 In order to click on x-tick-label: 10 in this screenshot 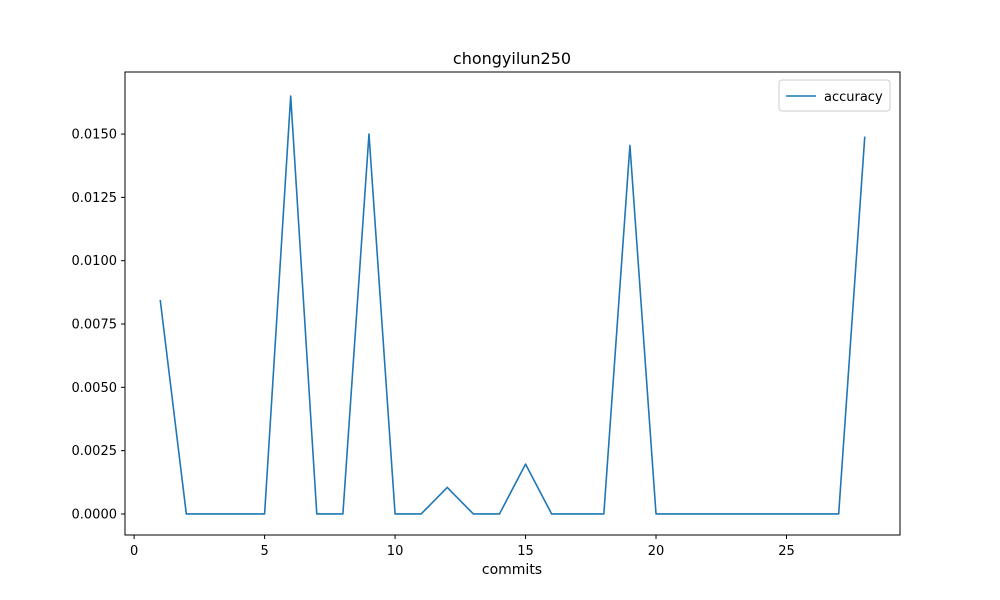, I will do `click(395, 551)`.